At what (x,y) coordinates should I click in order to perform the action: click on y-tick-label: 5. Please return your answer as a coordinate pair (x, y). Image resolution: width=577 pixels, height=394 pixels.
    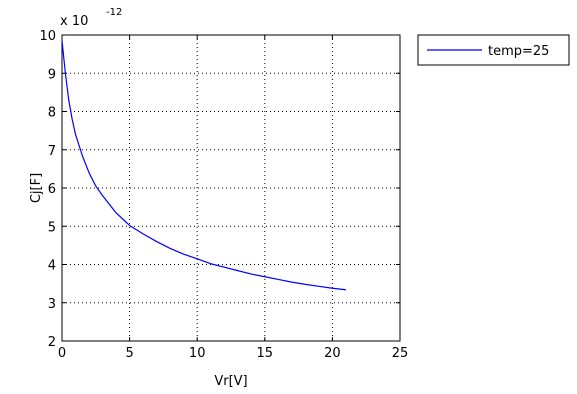
    Looking at the image, I should click on (52, 227).